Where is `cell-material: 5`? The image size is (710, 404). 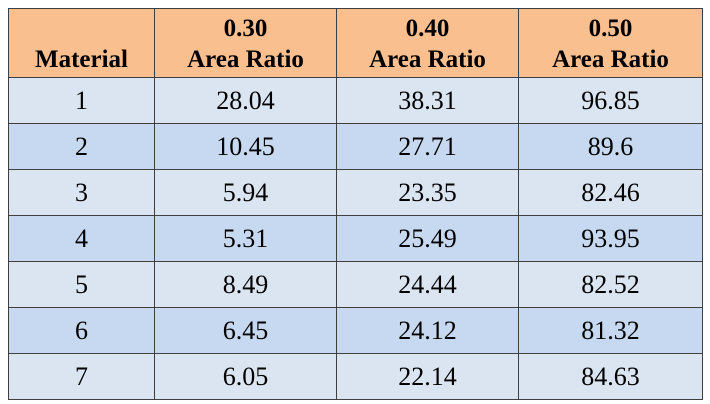
cell-material: 5 is located at coordinates (81, 284).